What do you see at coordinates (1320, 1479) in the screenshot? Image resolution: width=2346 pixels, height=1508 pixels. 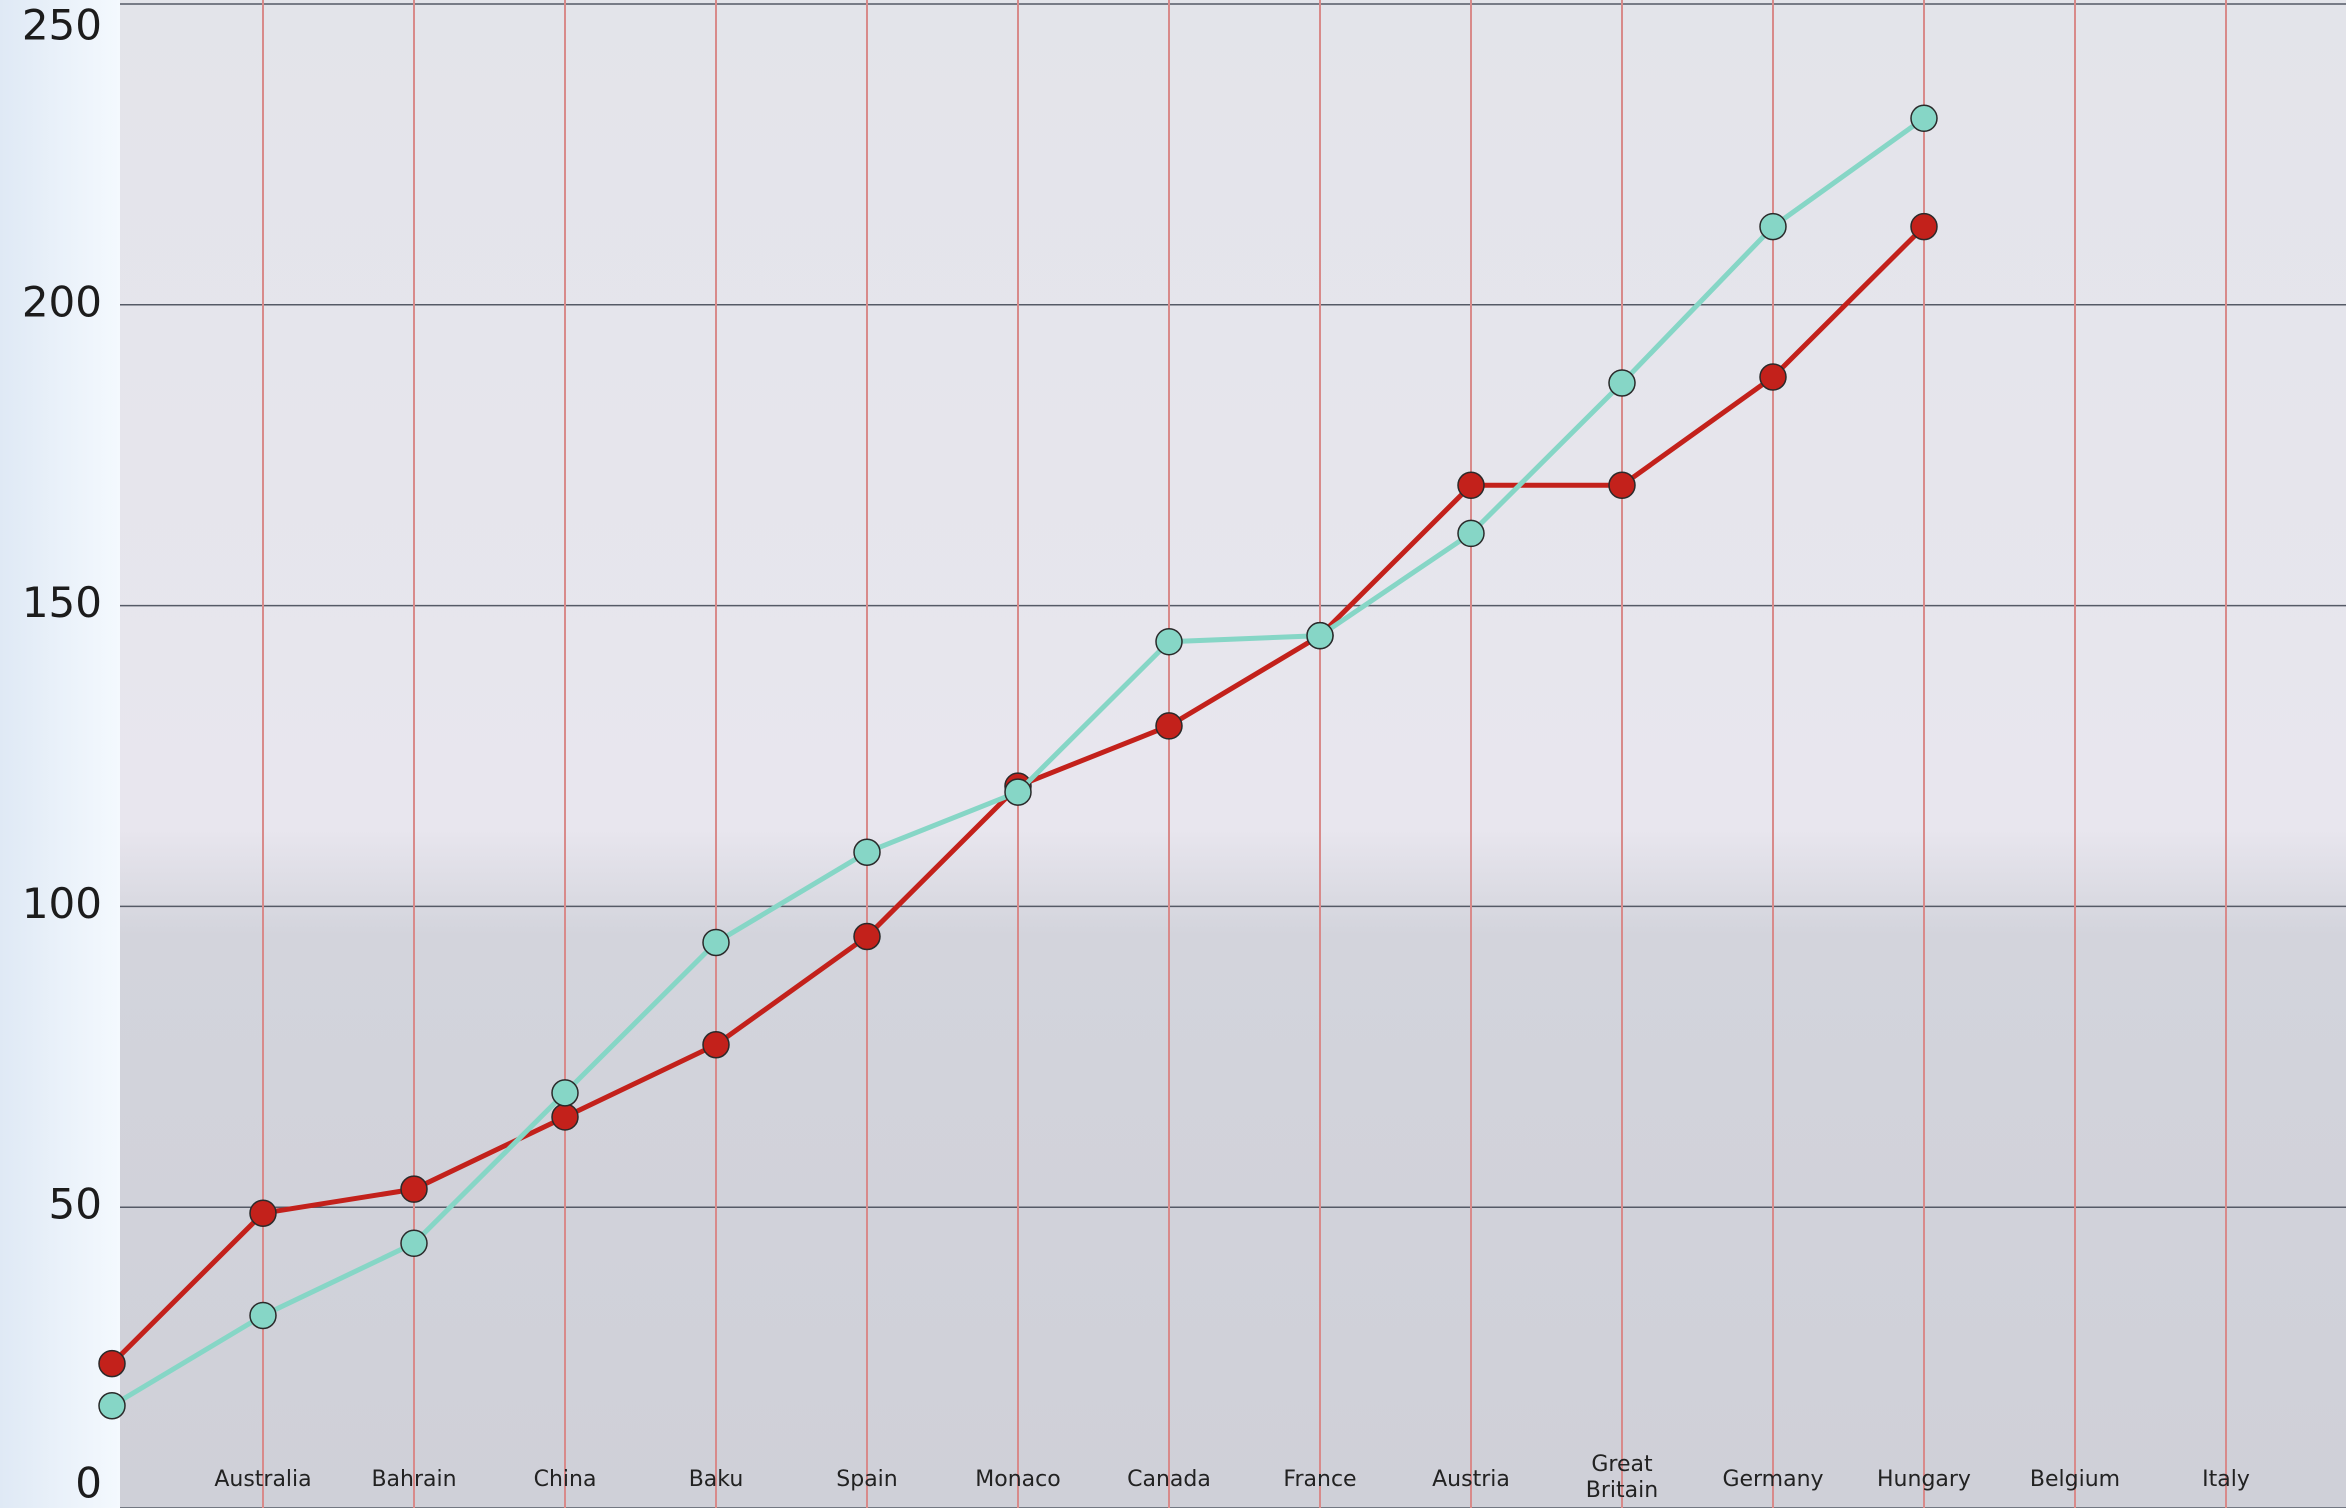 I see `x-tick-label: France` at bounding box center [1320, 1479].